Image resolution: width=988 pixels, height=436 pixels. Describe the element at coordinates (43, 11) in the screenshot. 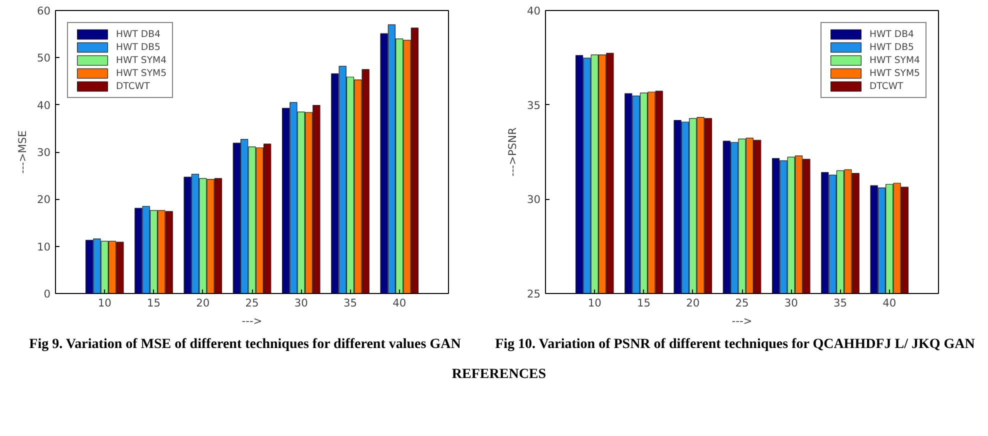

I see `y-tick-label: 60` at that location.